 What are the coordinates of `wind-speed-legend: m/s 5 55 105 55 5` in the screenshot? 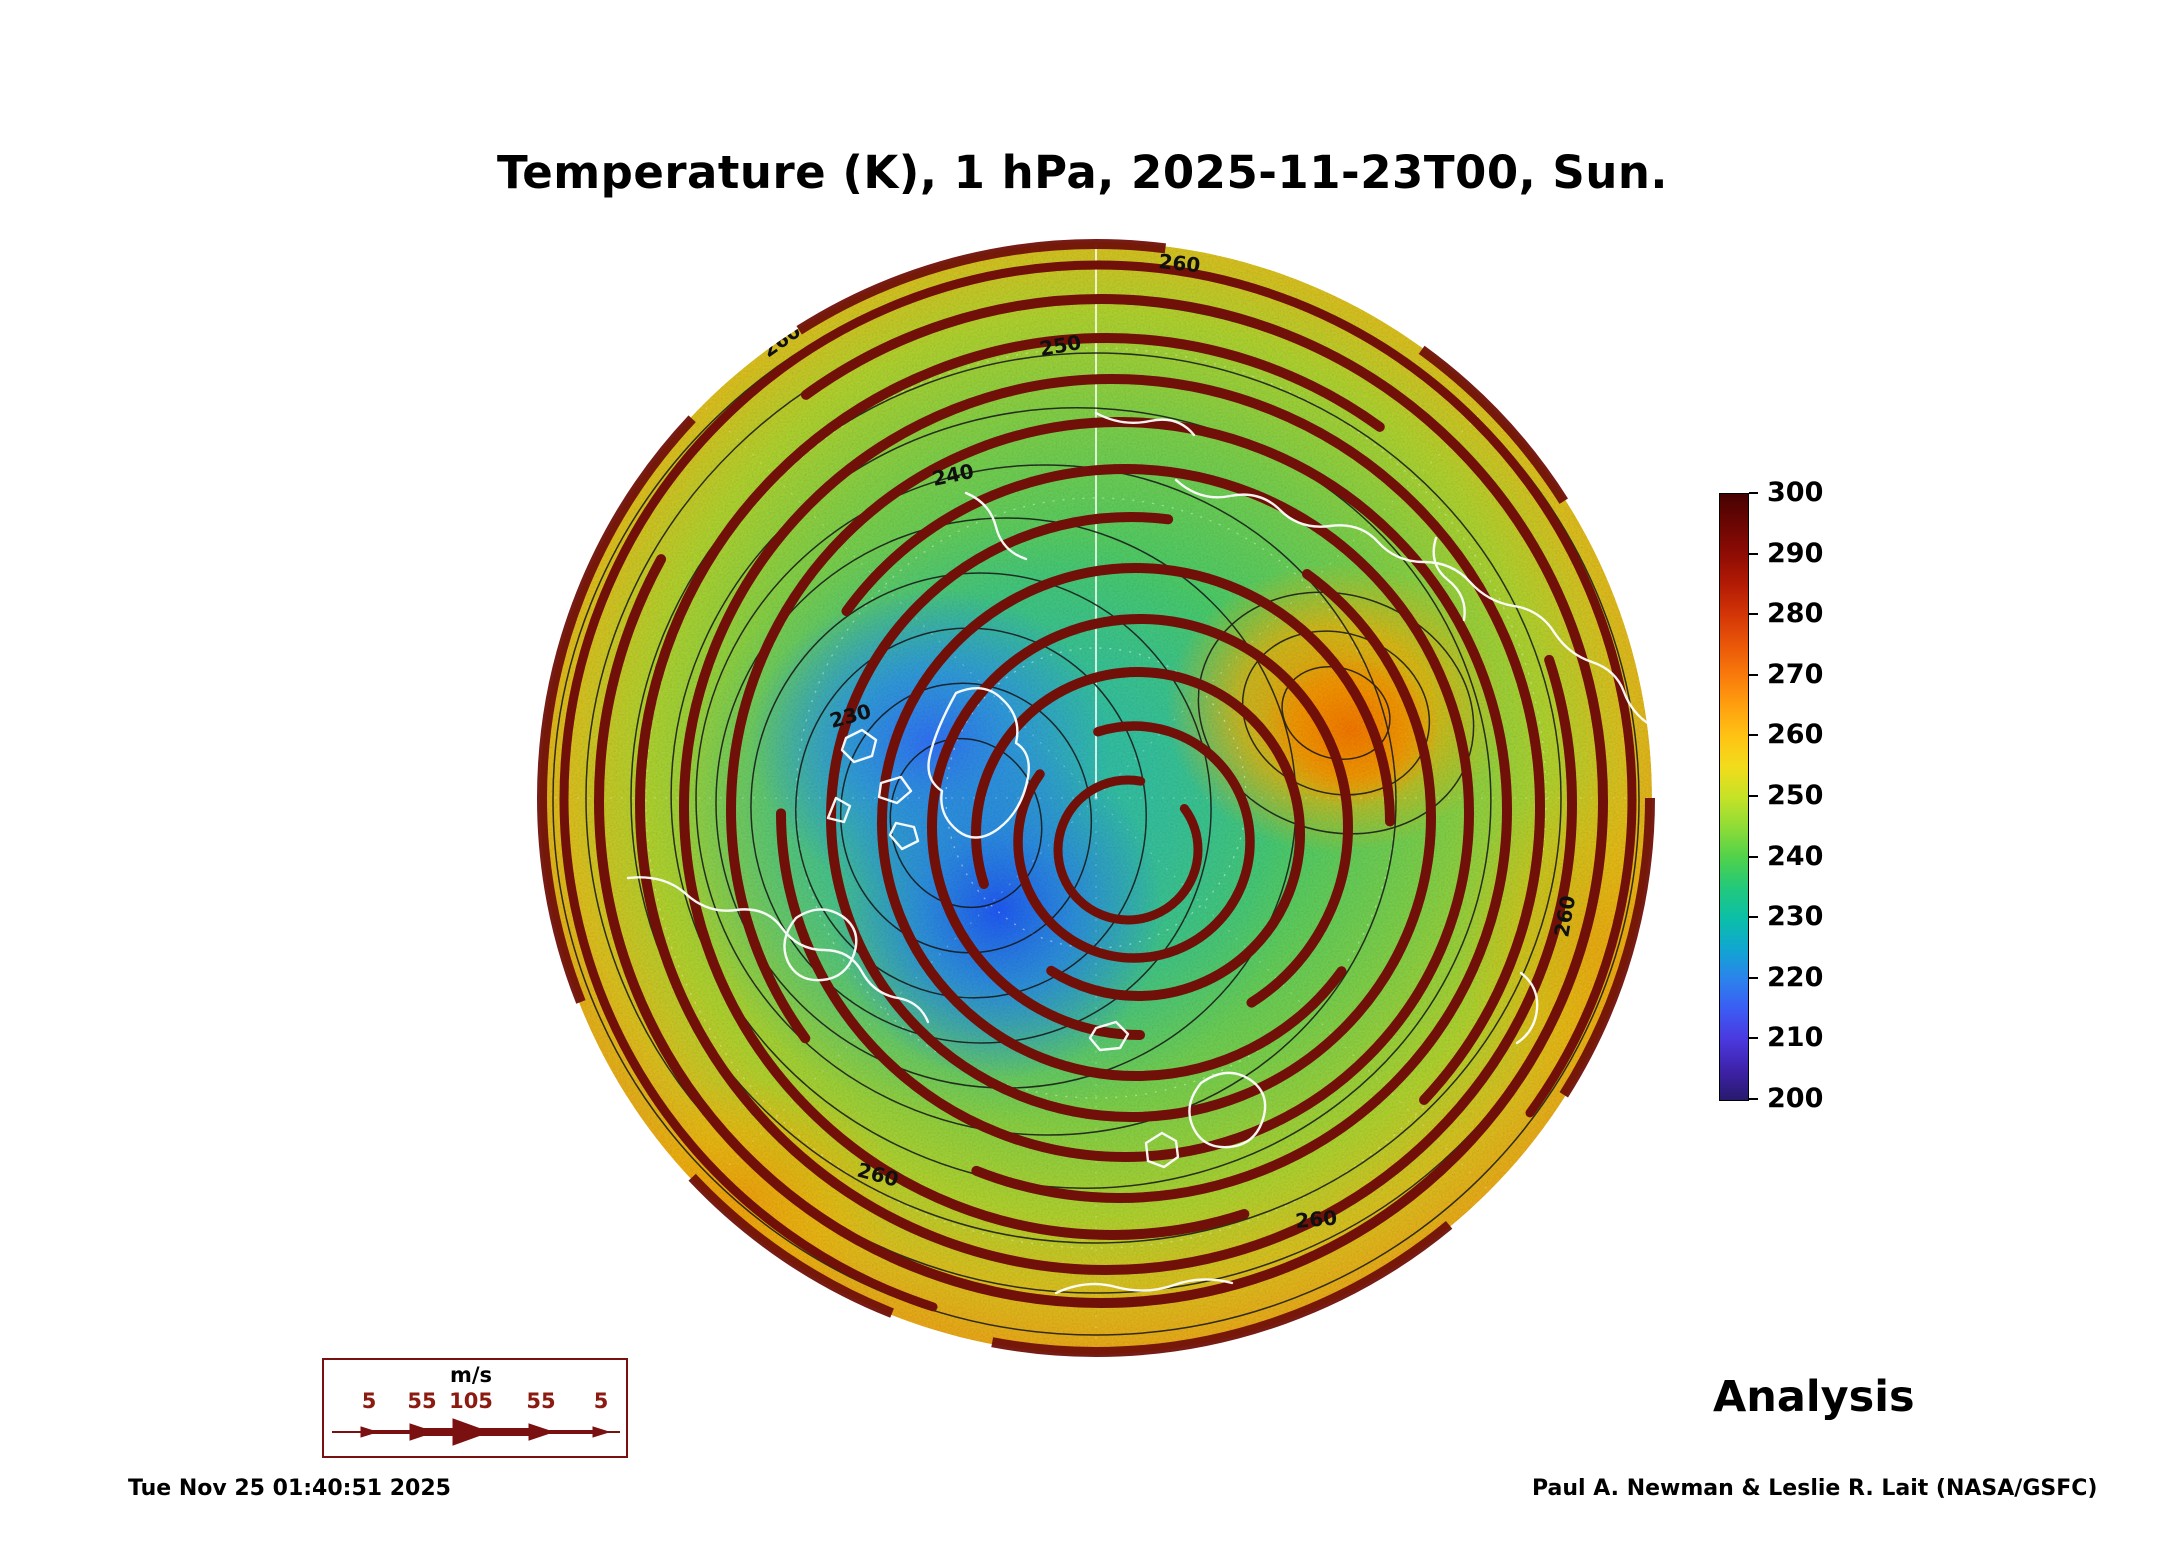 It's located at (475, 1408).